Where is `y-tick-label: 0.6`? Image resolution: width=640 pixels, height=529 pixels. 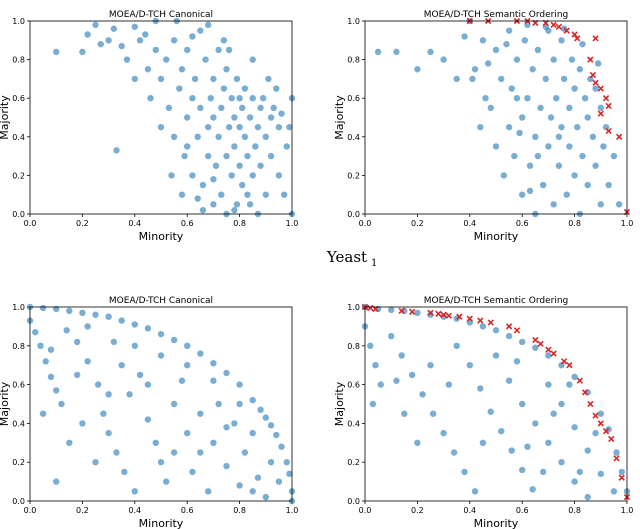
y-tick-label: 0.6 is located at coordinates (353, 385).